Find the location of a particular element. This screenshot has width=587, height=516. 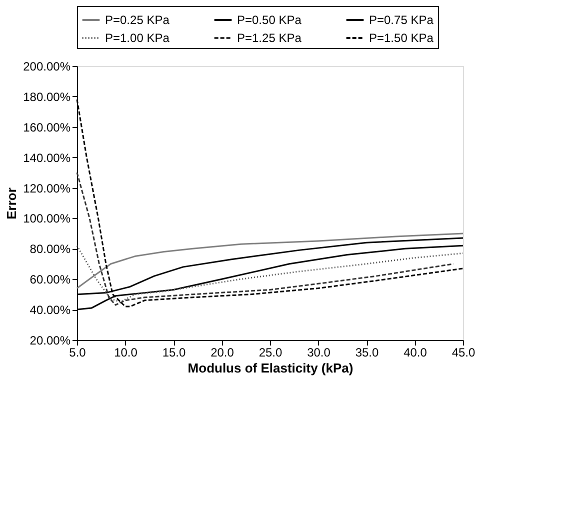

x-tick-label: 25.0 is located at coordinates (270, 353).